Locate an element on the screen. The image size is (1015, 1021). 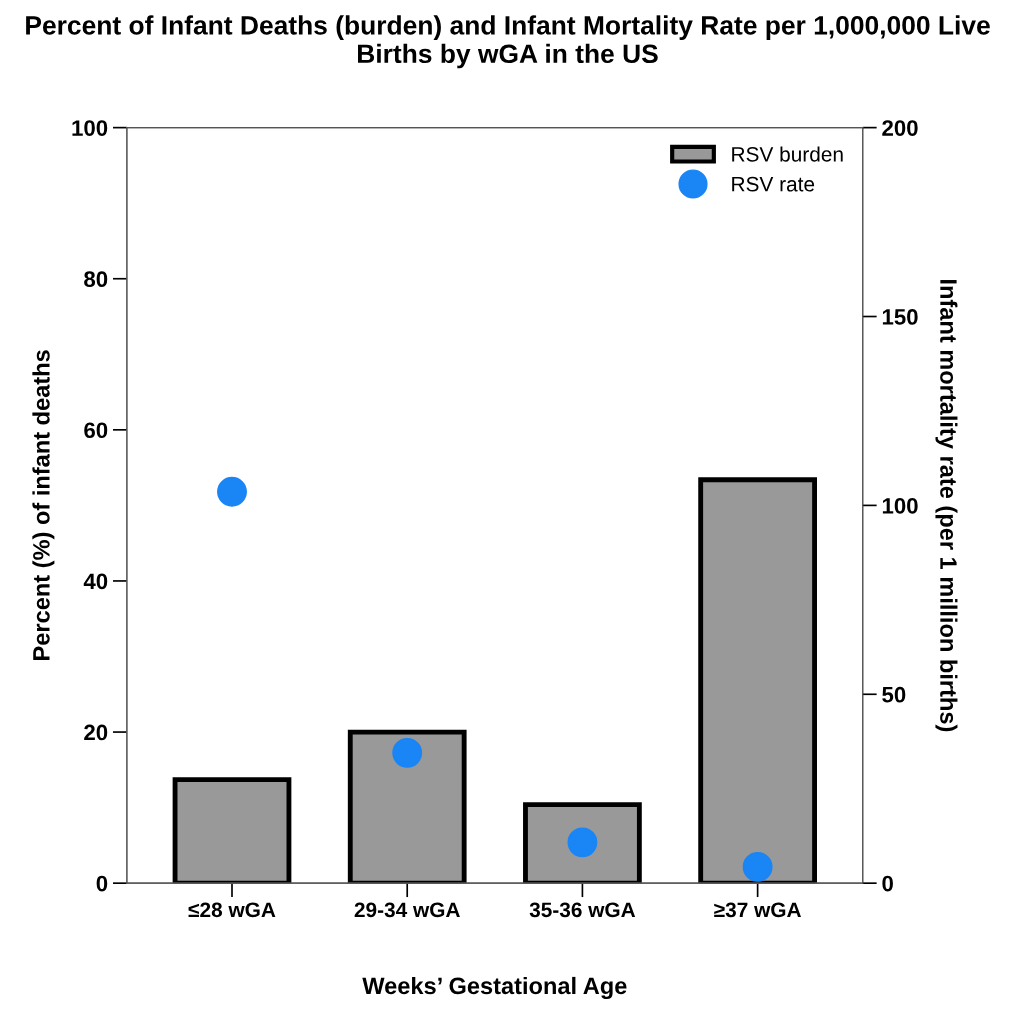
x-tick-label: ≤28 wGA is located at coordinates (232, 910).